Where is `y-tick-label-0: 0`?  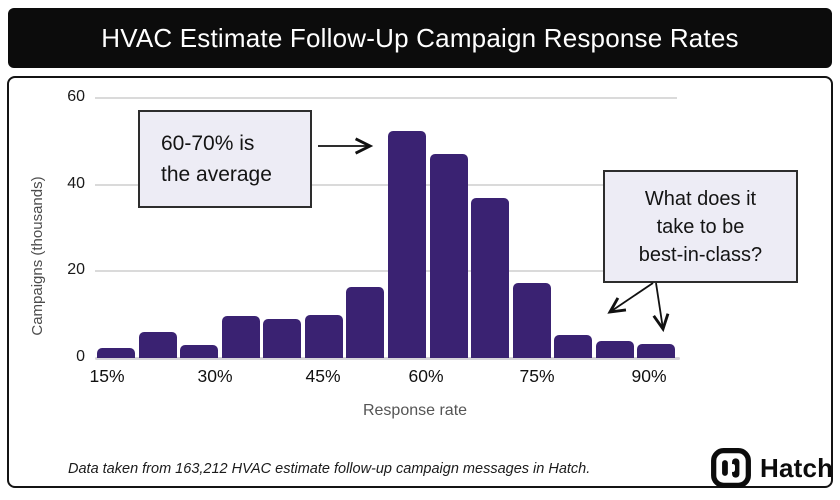 y-tick-label-0: 0 is located at coordinates (80, 356).